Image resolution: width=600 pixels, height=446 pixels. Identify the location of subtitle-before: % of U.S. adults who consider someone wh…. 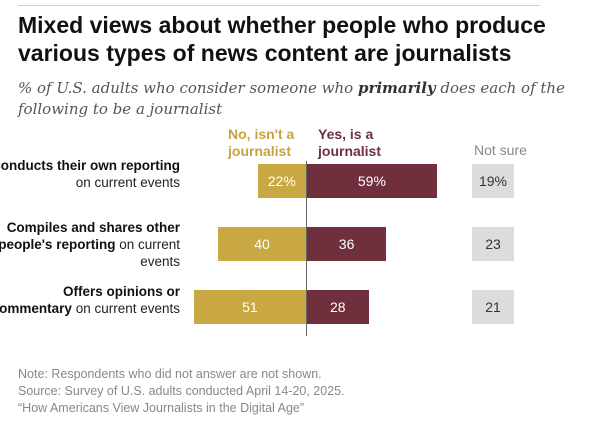
(188, 88).